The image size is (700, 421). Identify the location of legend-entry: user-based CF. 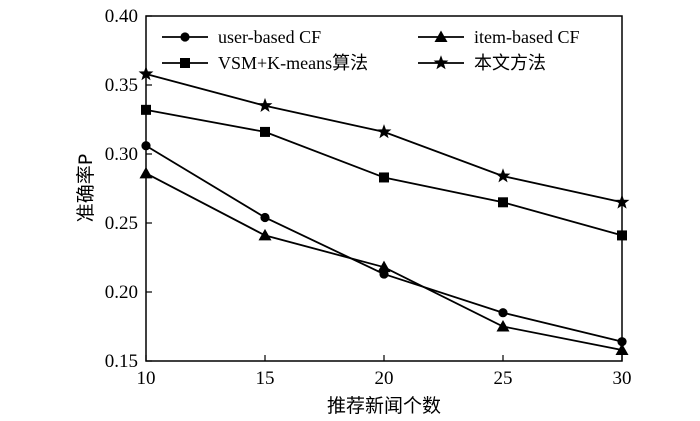
(241, 37).